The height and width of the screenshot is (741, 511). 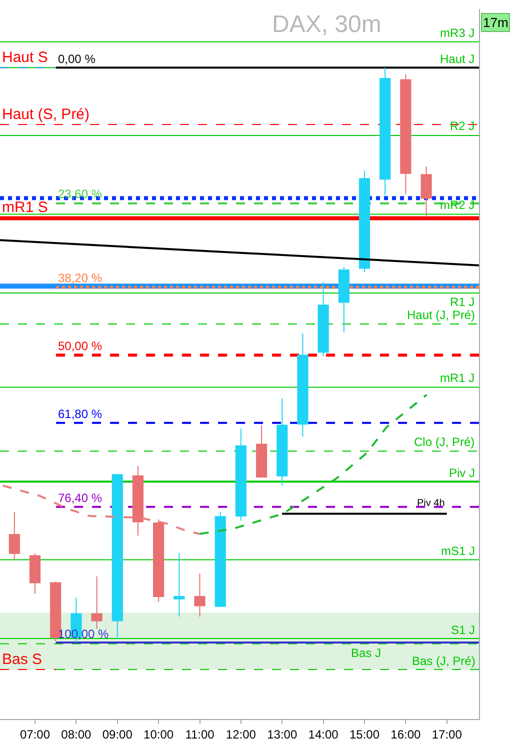 I want to click on ref-line-label: mR1 J, so click(x=457, y=378).